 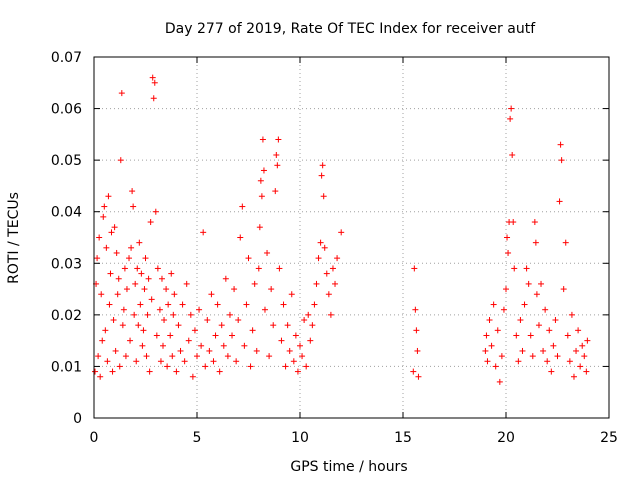 What do you see at coordinates (66, 238) in the screenshot?
I see `y-tick-labels: 0 0.01 0.02 0.03 0.04 0.05 0.06 0.07` at bounding box center [66, 238].